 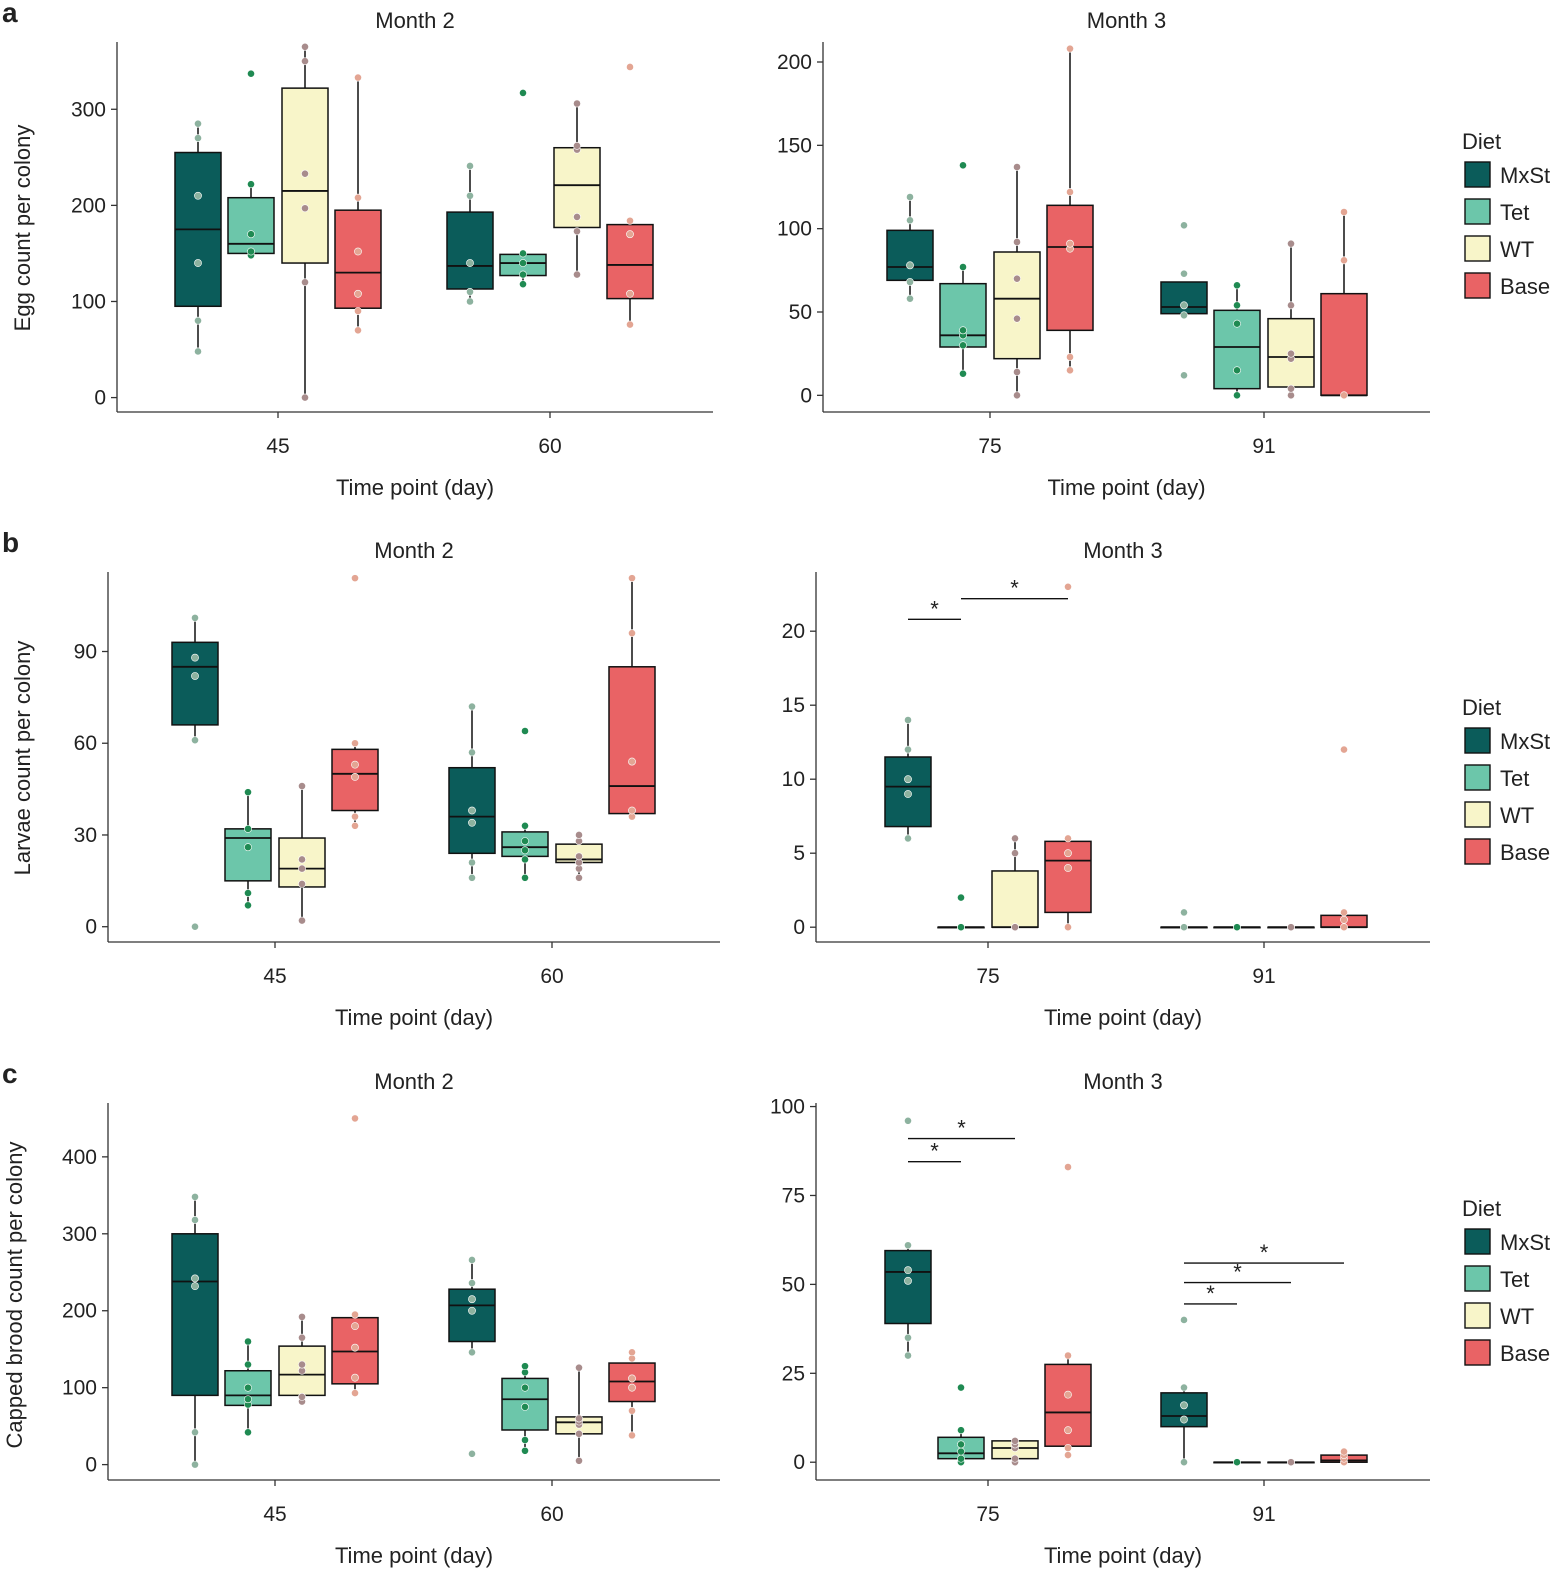 I want to click on y-tick-label: 400, so click(x=79, y=1157).